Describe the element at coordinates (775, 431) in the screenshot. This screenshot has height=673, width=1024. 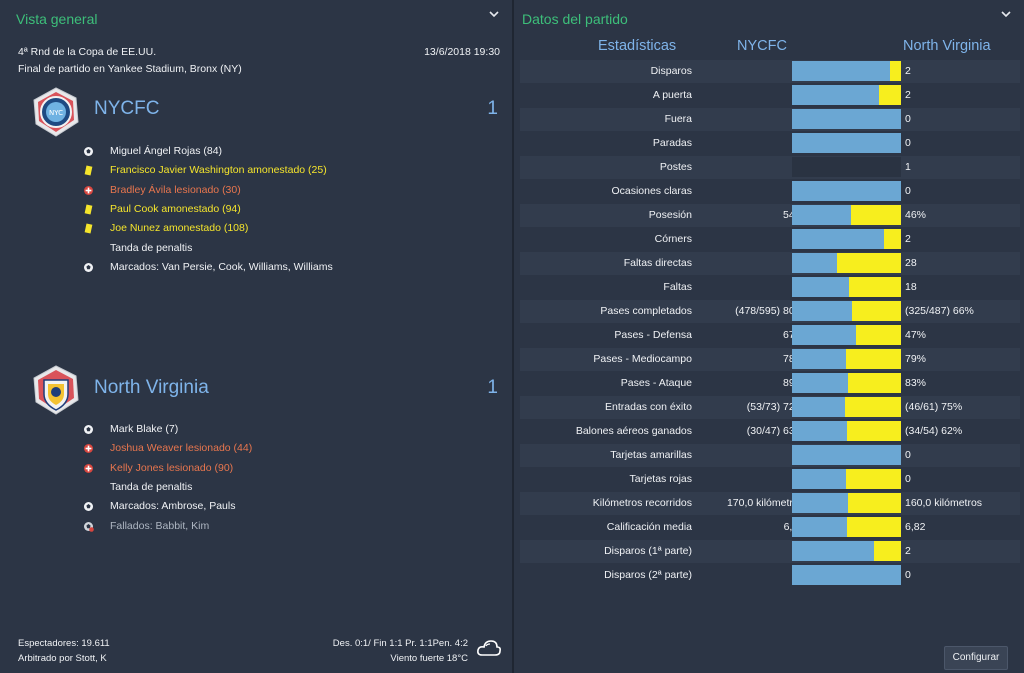
I see `stat-home-value: (30/47) 63%` at that location.